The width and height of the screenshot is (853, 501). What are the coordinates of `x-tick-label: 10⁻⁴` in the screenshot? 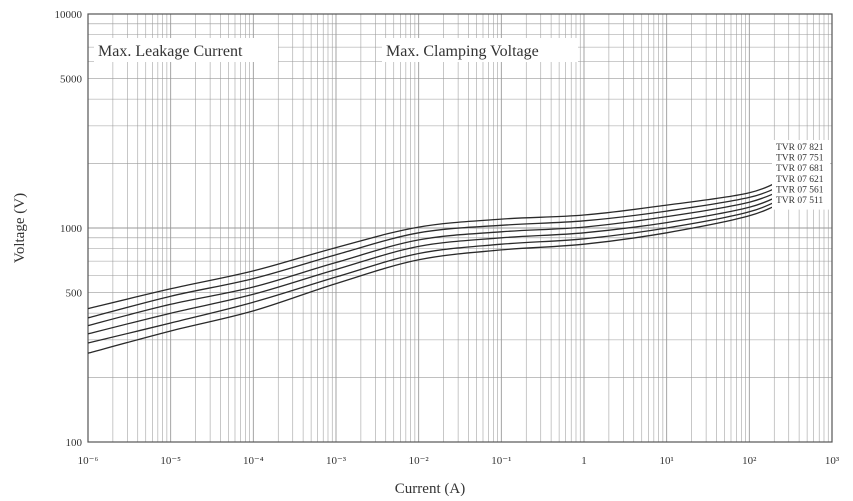 It's located at (253, 461).